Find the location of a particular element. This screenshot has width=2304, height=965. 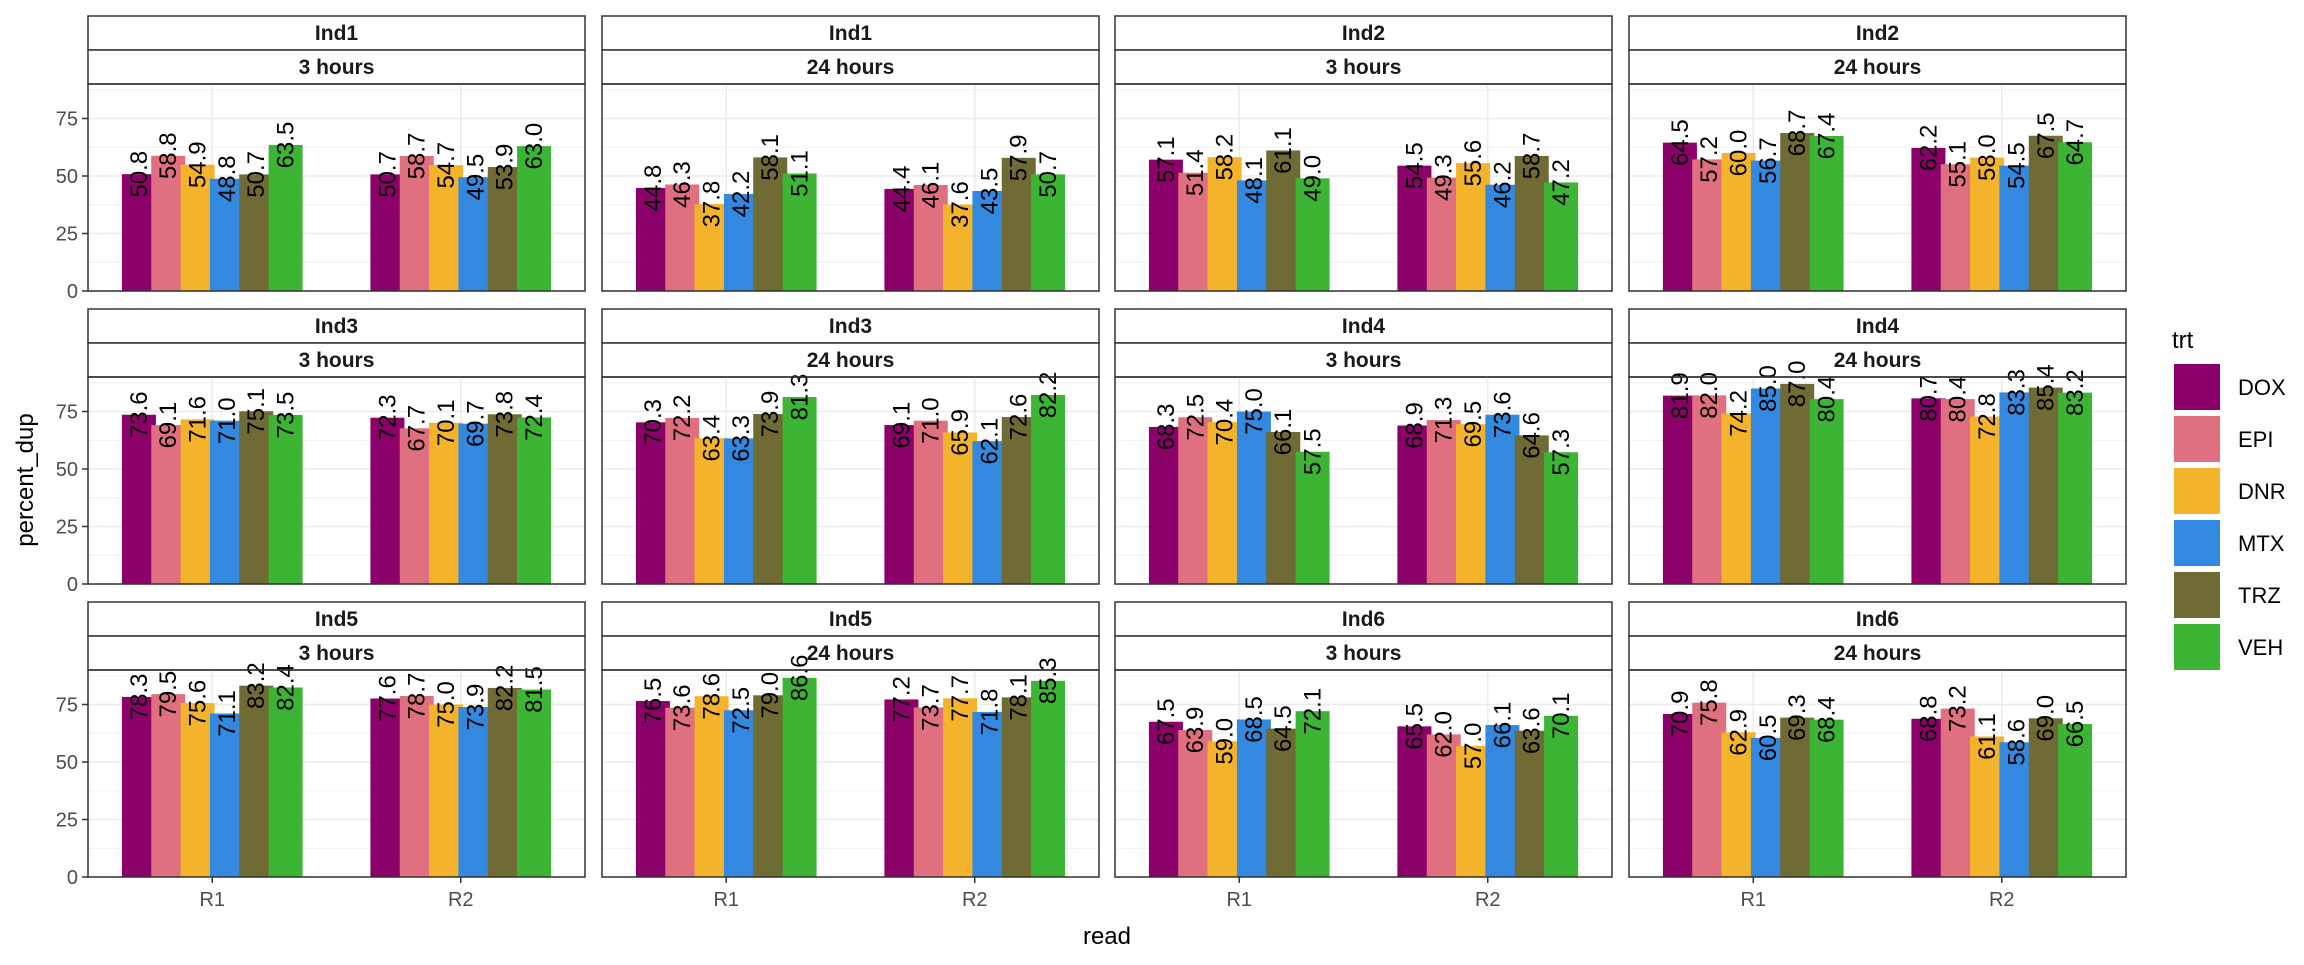

bar-data-label: 68.7 is located at coordinates (1797, 133).